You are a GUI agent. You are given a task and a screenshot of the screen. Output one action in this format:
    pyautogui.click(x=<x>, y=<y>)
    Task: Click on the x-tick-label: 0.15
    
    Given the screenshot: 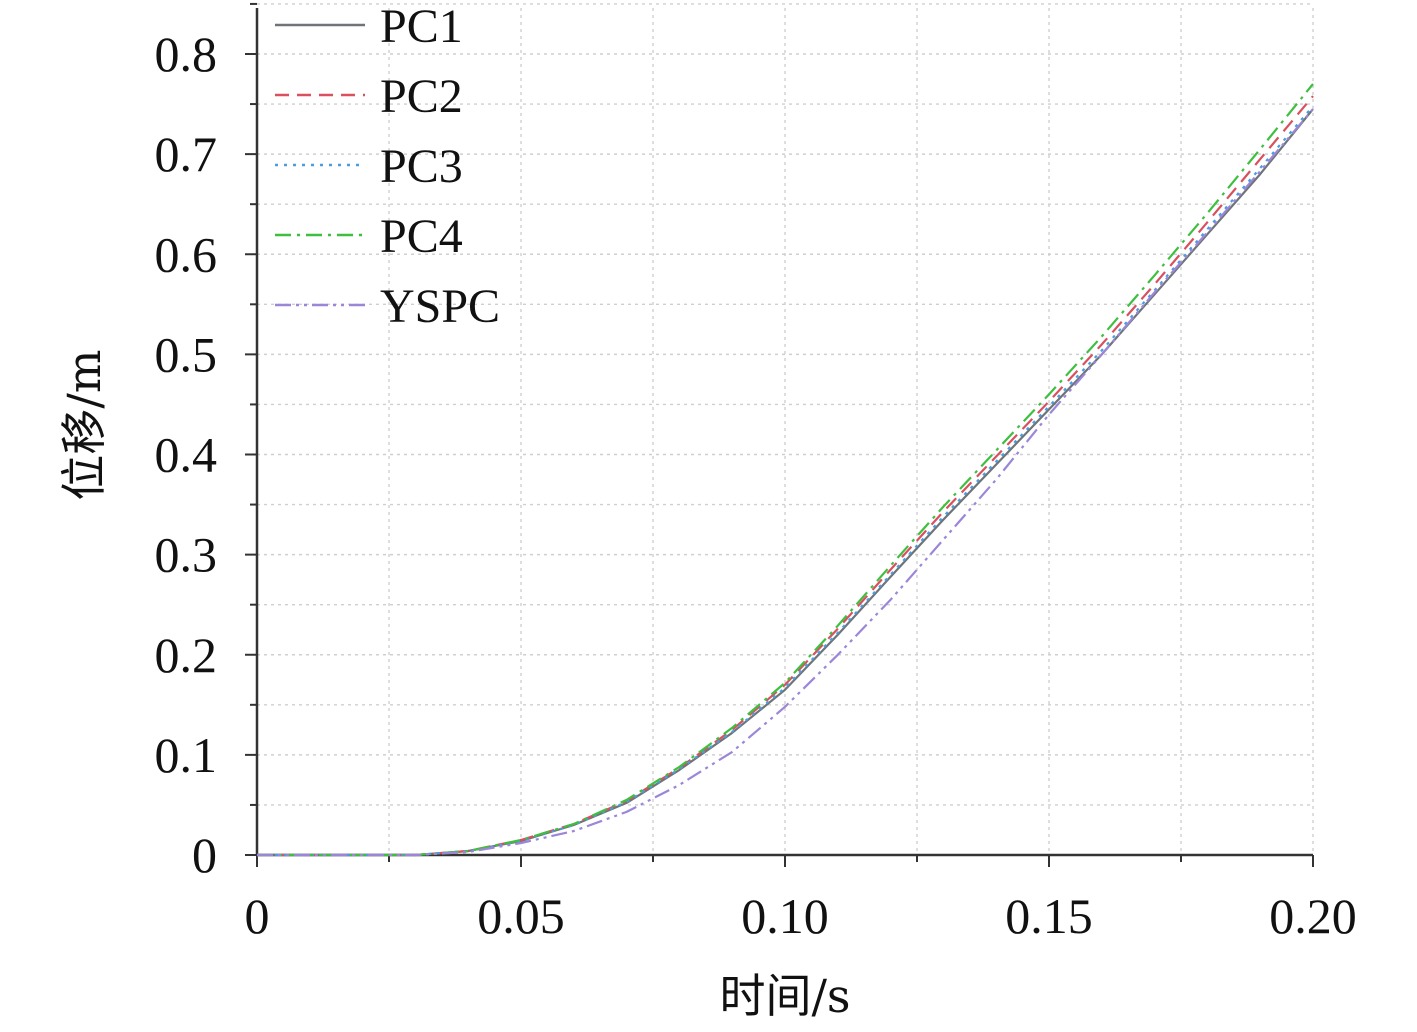 What is the action you would take?
    pyautogui.click(x=1049, y=916)
    